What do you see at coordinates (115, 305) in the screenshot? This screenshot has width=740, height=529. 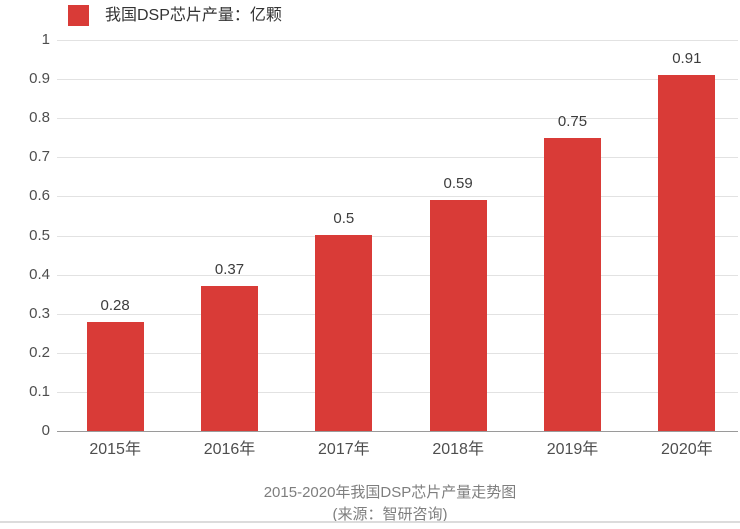 I see `bar-value-label: 0.28` at bounding box center [115, 305].